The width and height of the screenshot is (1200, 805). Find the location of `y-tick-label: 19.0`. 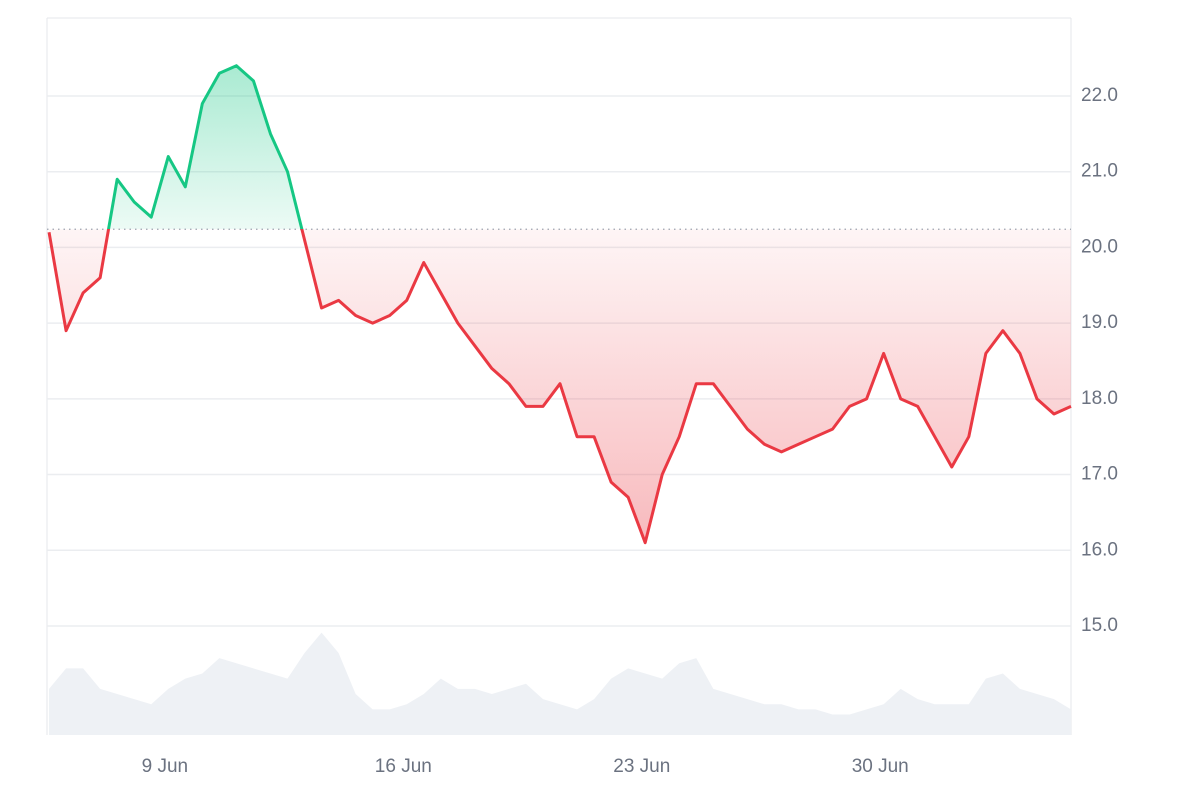

y-tick-label: 19.0 is located at coordinates (1099, 322).